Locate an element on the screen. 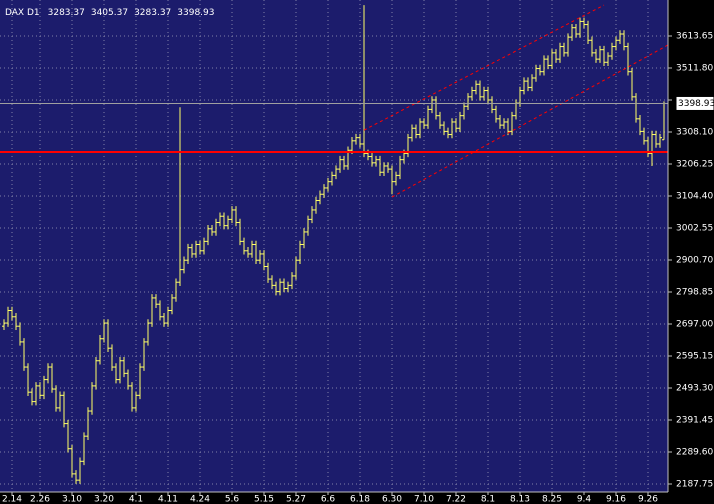 This screenshot has height=504, width=714. x-tick-label: 9.16 is located at coordinates (616, 499).